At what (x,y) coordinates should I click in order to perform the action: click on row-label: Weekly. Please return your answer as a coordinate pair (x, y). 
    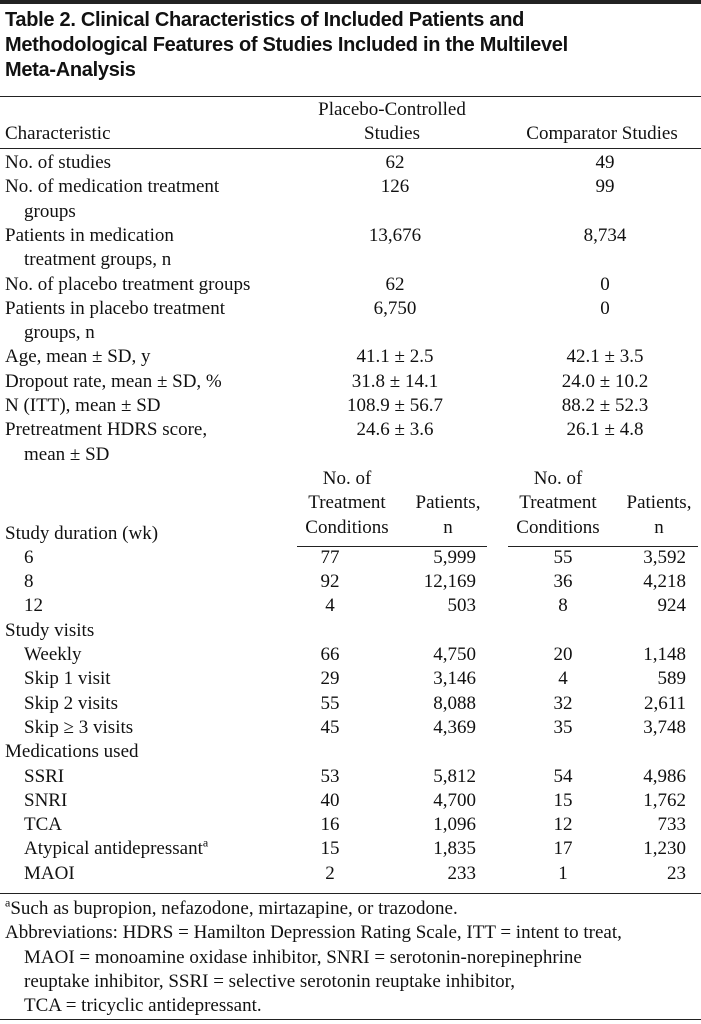
    Looking at the image, I should click on (53, 654).